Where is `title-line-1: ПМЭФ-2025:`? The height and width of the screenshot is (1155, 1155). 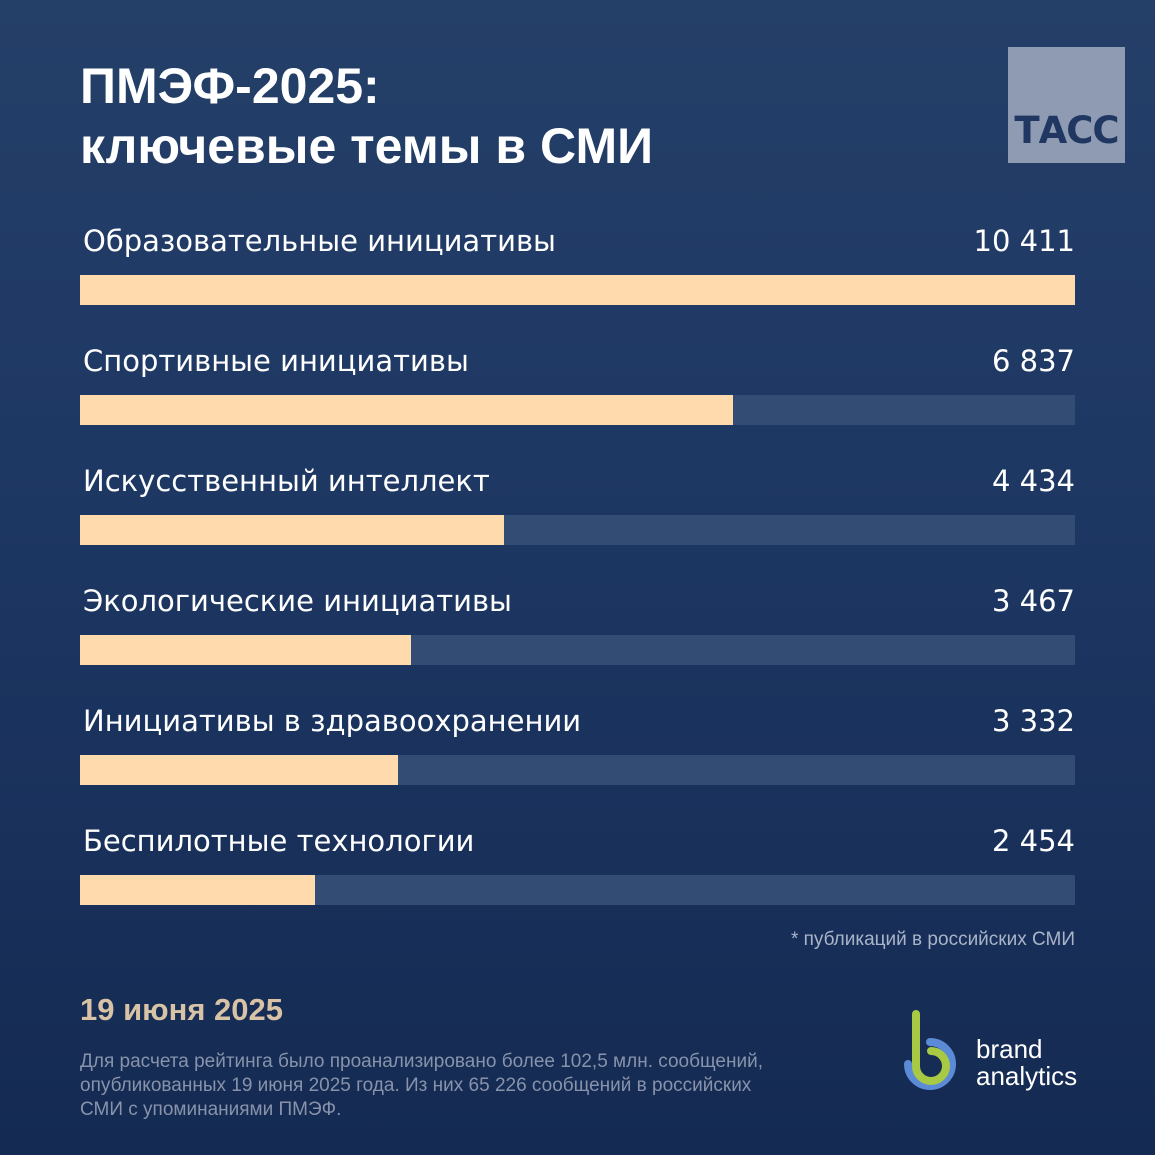
title-line-1: ПМЭФ-2025: is located at coordinates (230, 86).